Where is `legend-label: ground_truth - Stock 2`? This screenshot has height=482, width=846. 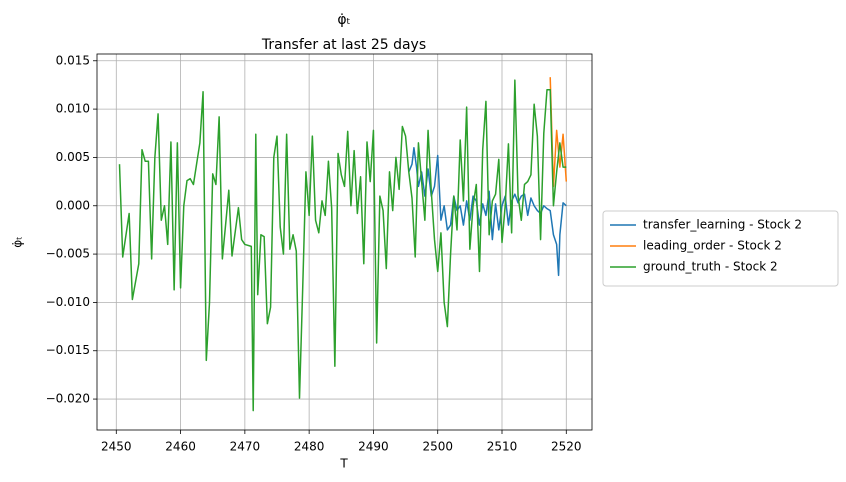
legend-label: ground_truth - Stock 2 is located at coordinates (710, 267).